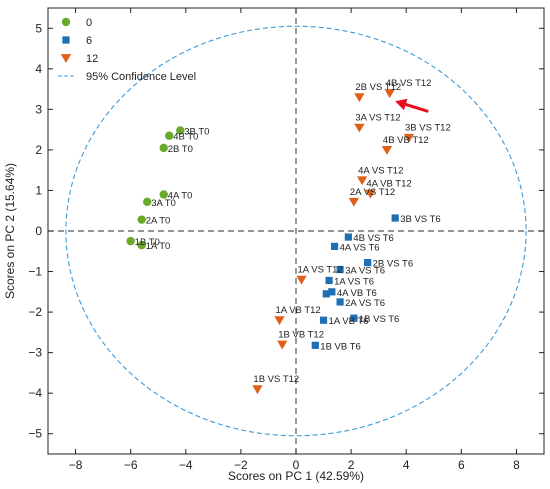 The height and width of the screenshot is (489, 550). What do you see at coordinates (461, 465) in the screenshot?
I see `x-tick-label: 6` at bounding box center [461, 465].